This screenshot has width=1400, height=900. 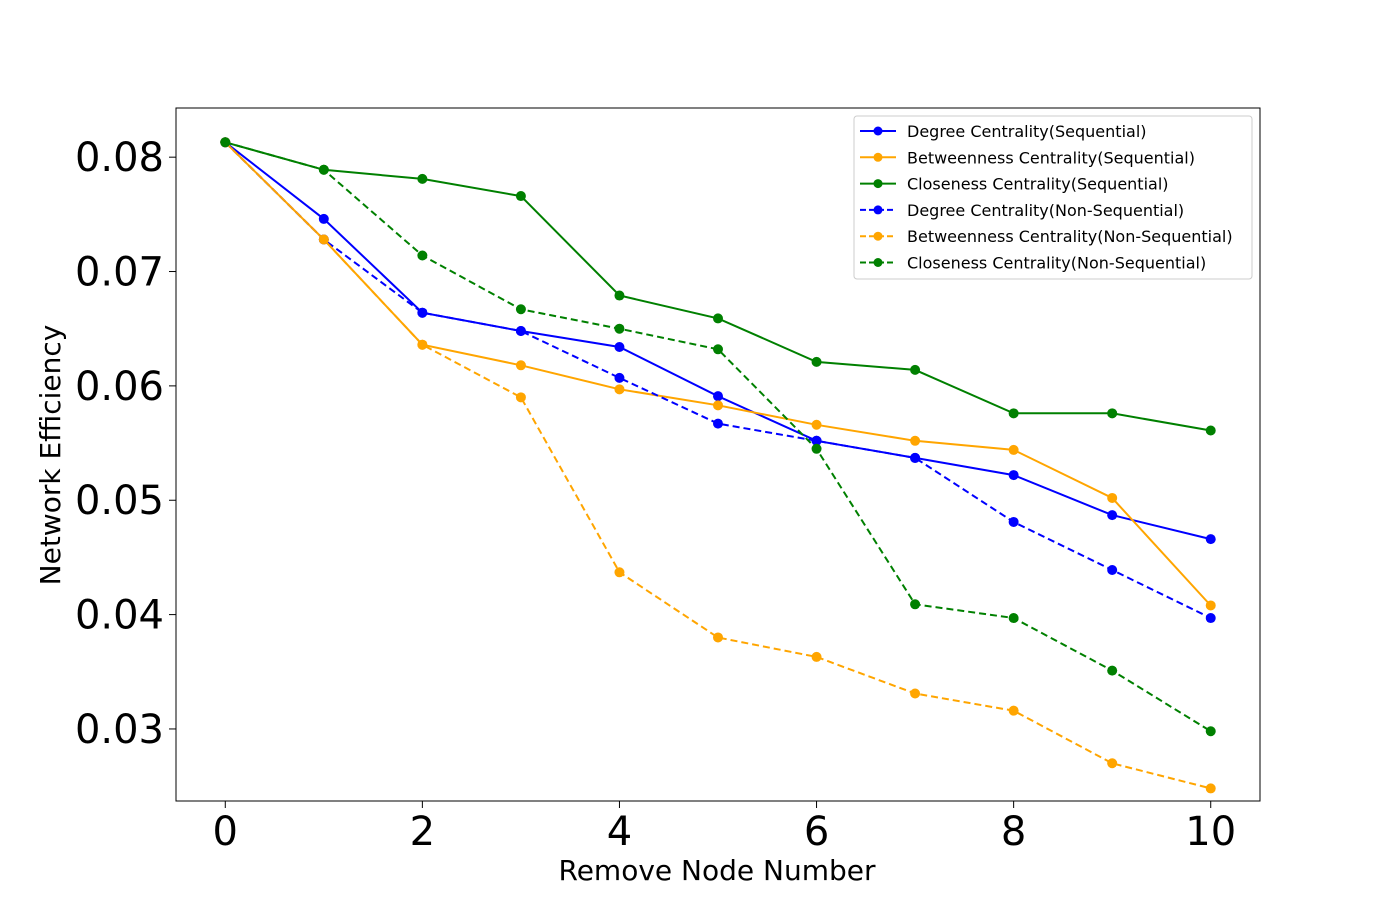 I want to click on legend-label-0: Degree Centrality(Sequential), so click(x=1027, y=131).